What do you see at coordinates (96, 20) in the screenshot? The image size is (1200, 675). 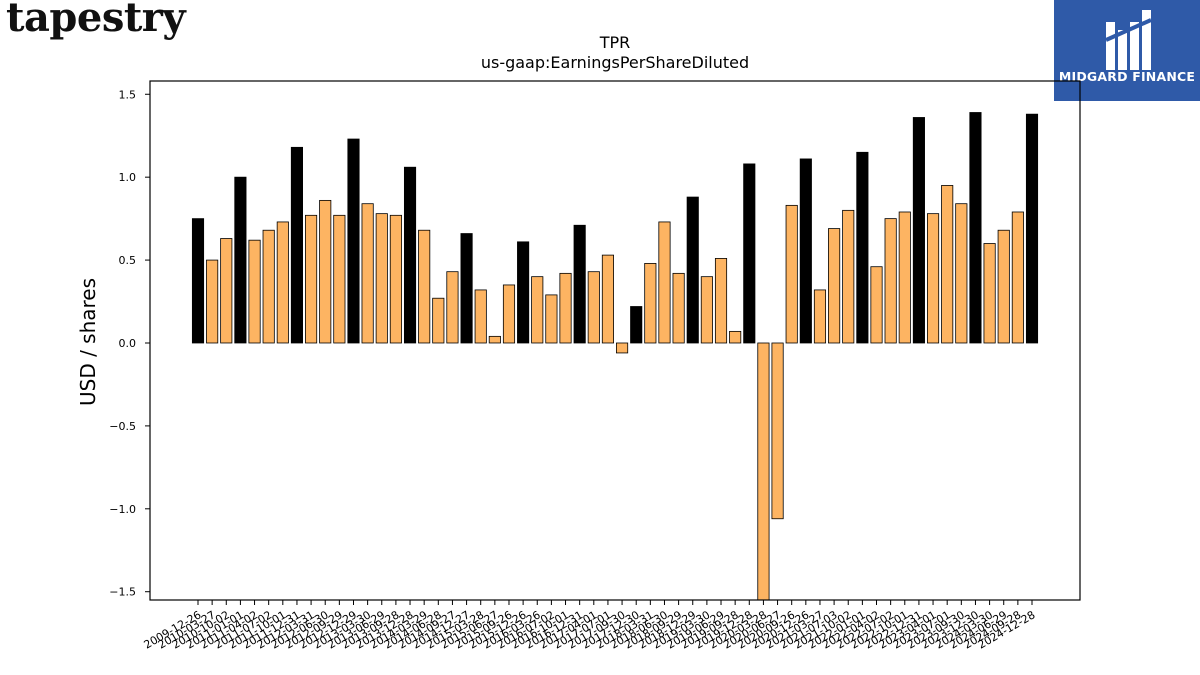 I see `brand-logo: tapestry` at bounding box center [96, 20].